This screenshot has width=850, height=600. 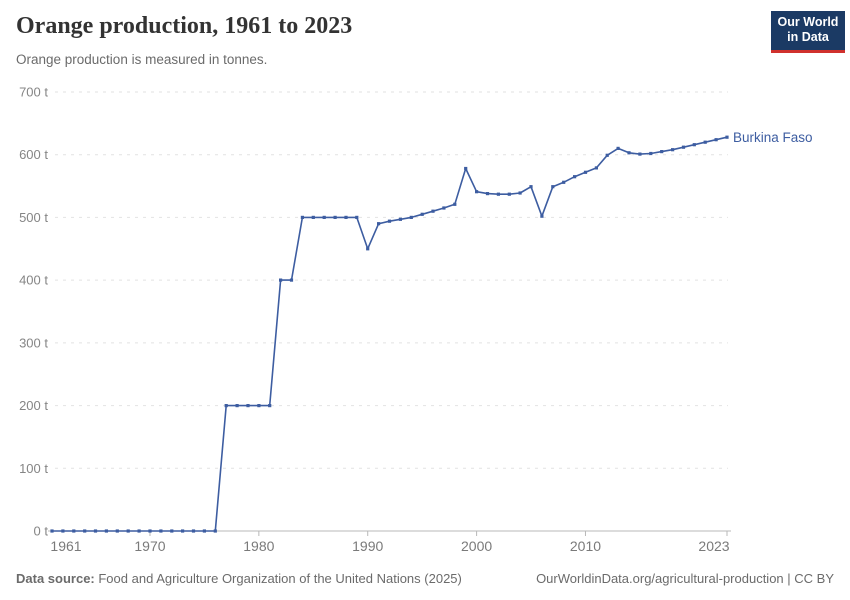 What do you see at coordinates (150, 531) in the screenshot?
I see `data-point-1970` at bounding box center [150, 531].